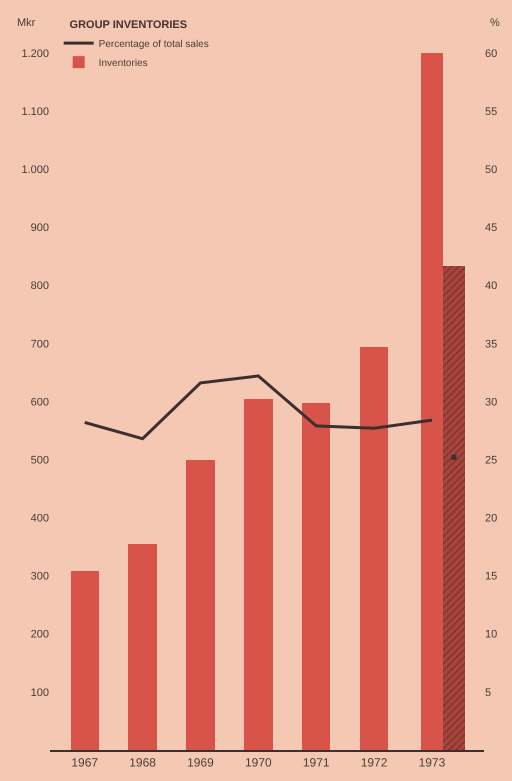 Image resolution: width=512 pixels, height=781 pixels. What do you see at coordinates (39, 228) in the screenshot?
I see `y-tick-label: 900` at bounding box center [39, 228].